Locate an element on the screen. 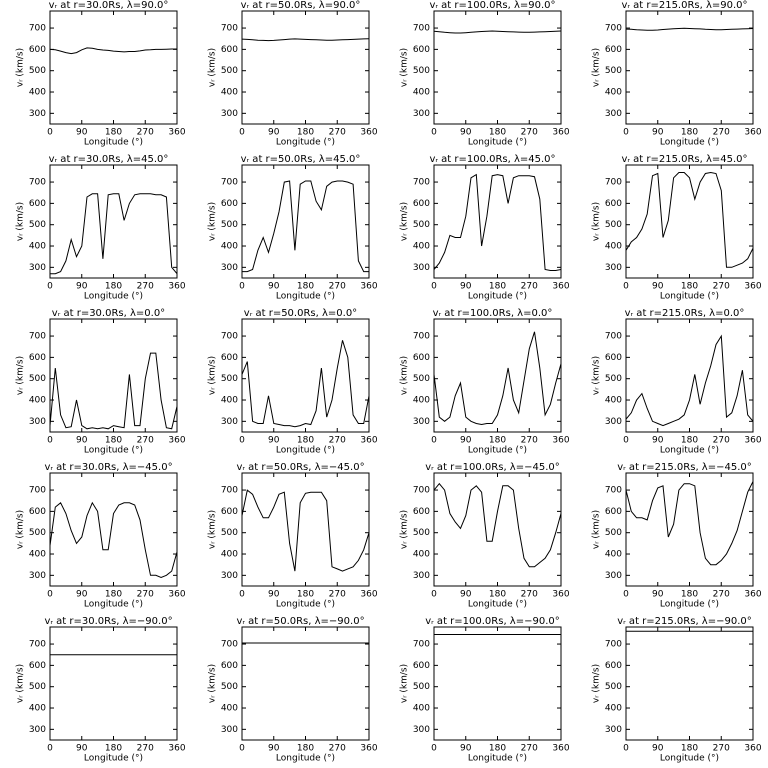 The image size is (768, 768). subplot-title: vᵣ at r=50.0Rs, λ=−90.0° is located at coordinates (300, 621).